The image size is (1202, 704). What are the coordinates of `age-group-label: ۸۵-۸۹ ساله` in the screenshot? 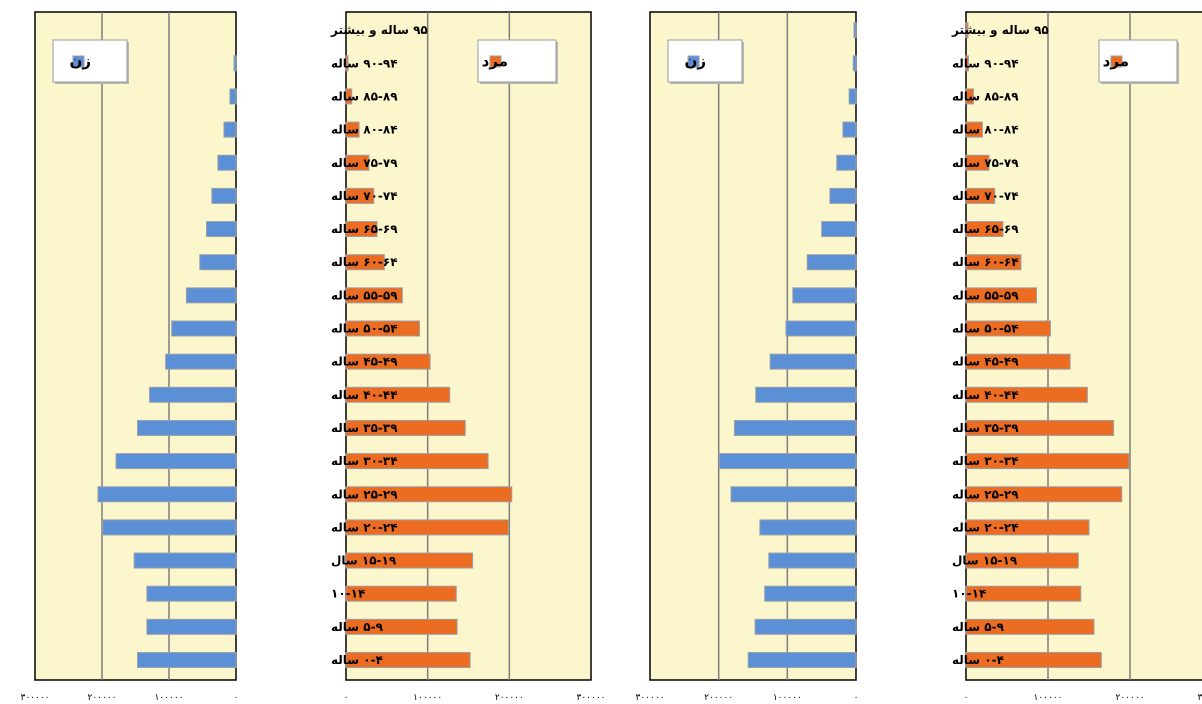 It's located at (364, 96).